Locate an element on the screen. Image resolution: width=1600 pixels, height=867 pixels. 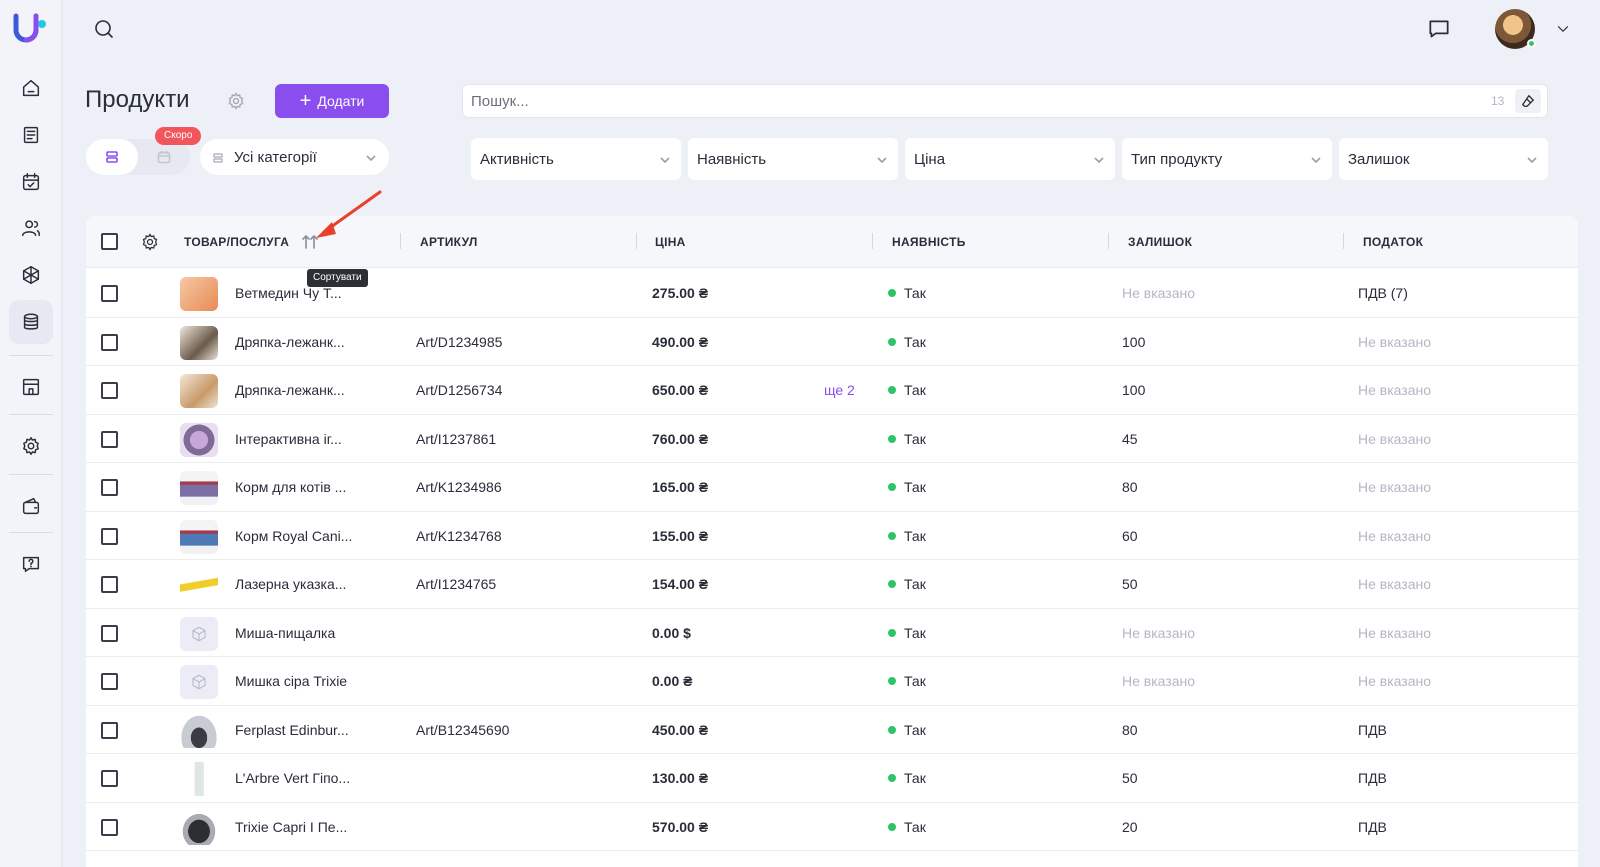
column-header-price: ЦІНА is located at coordinates (670, 242).